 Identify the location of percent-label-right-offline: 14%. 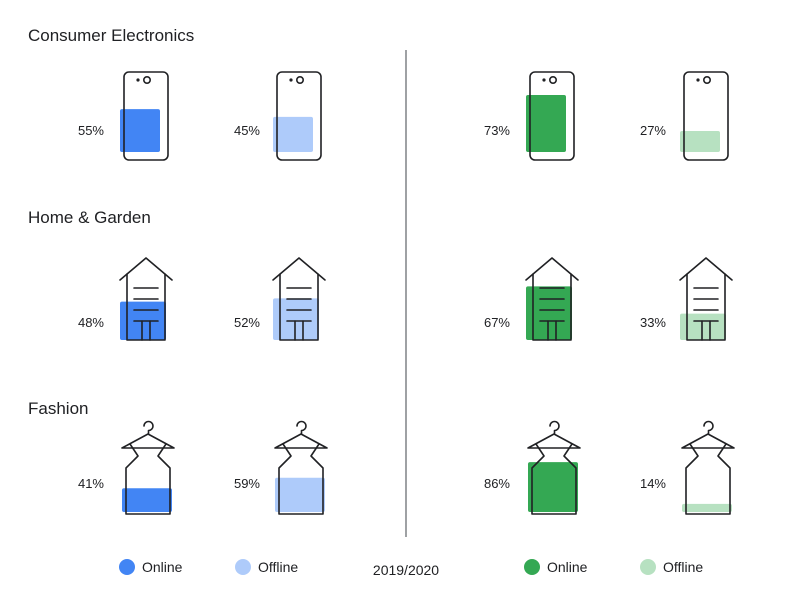
(653, 483).